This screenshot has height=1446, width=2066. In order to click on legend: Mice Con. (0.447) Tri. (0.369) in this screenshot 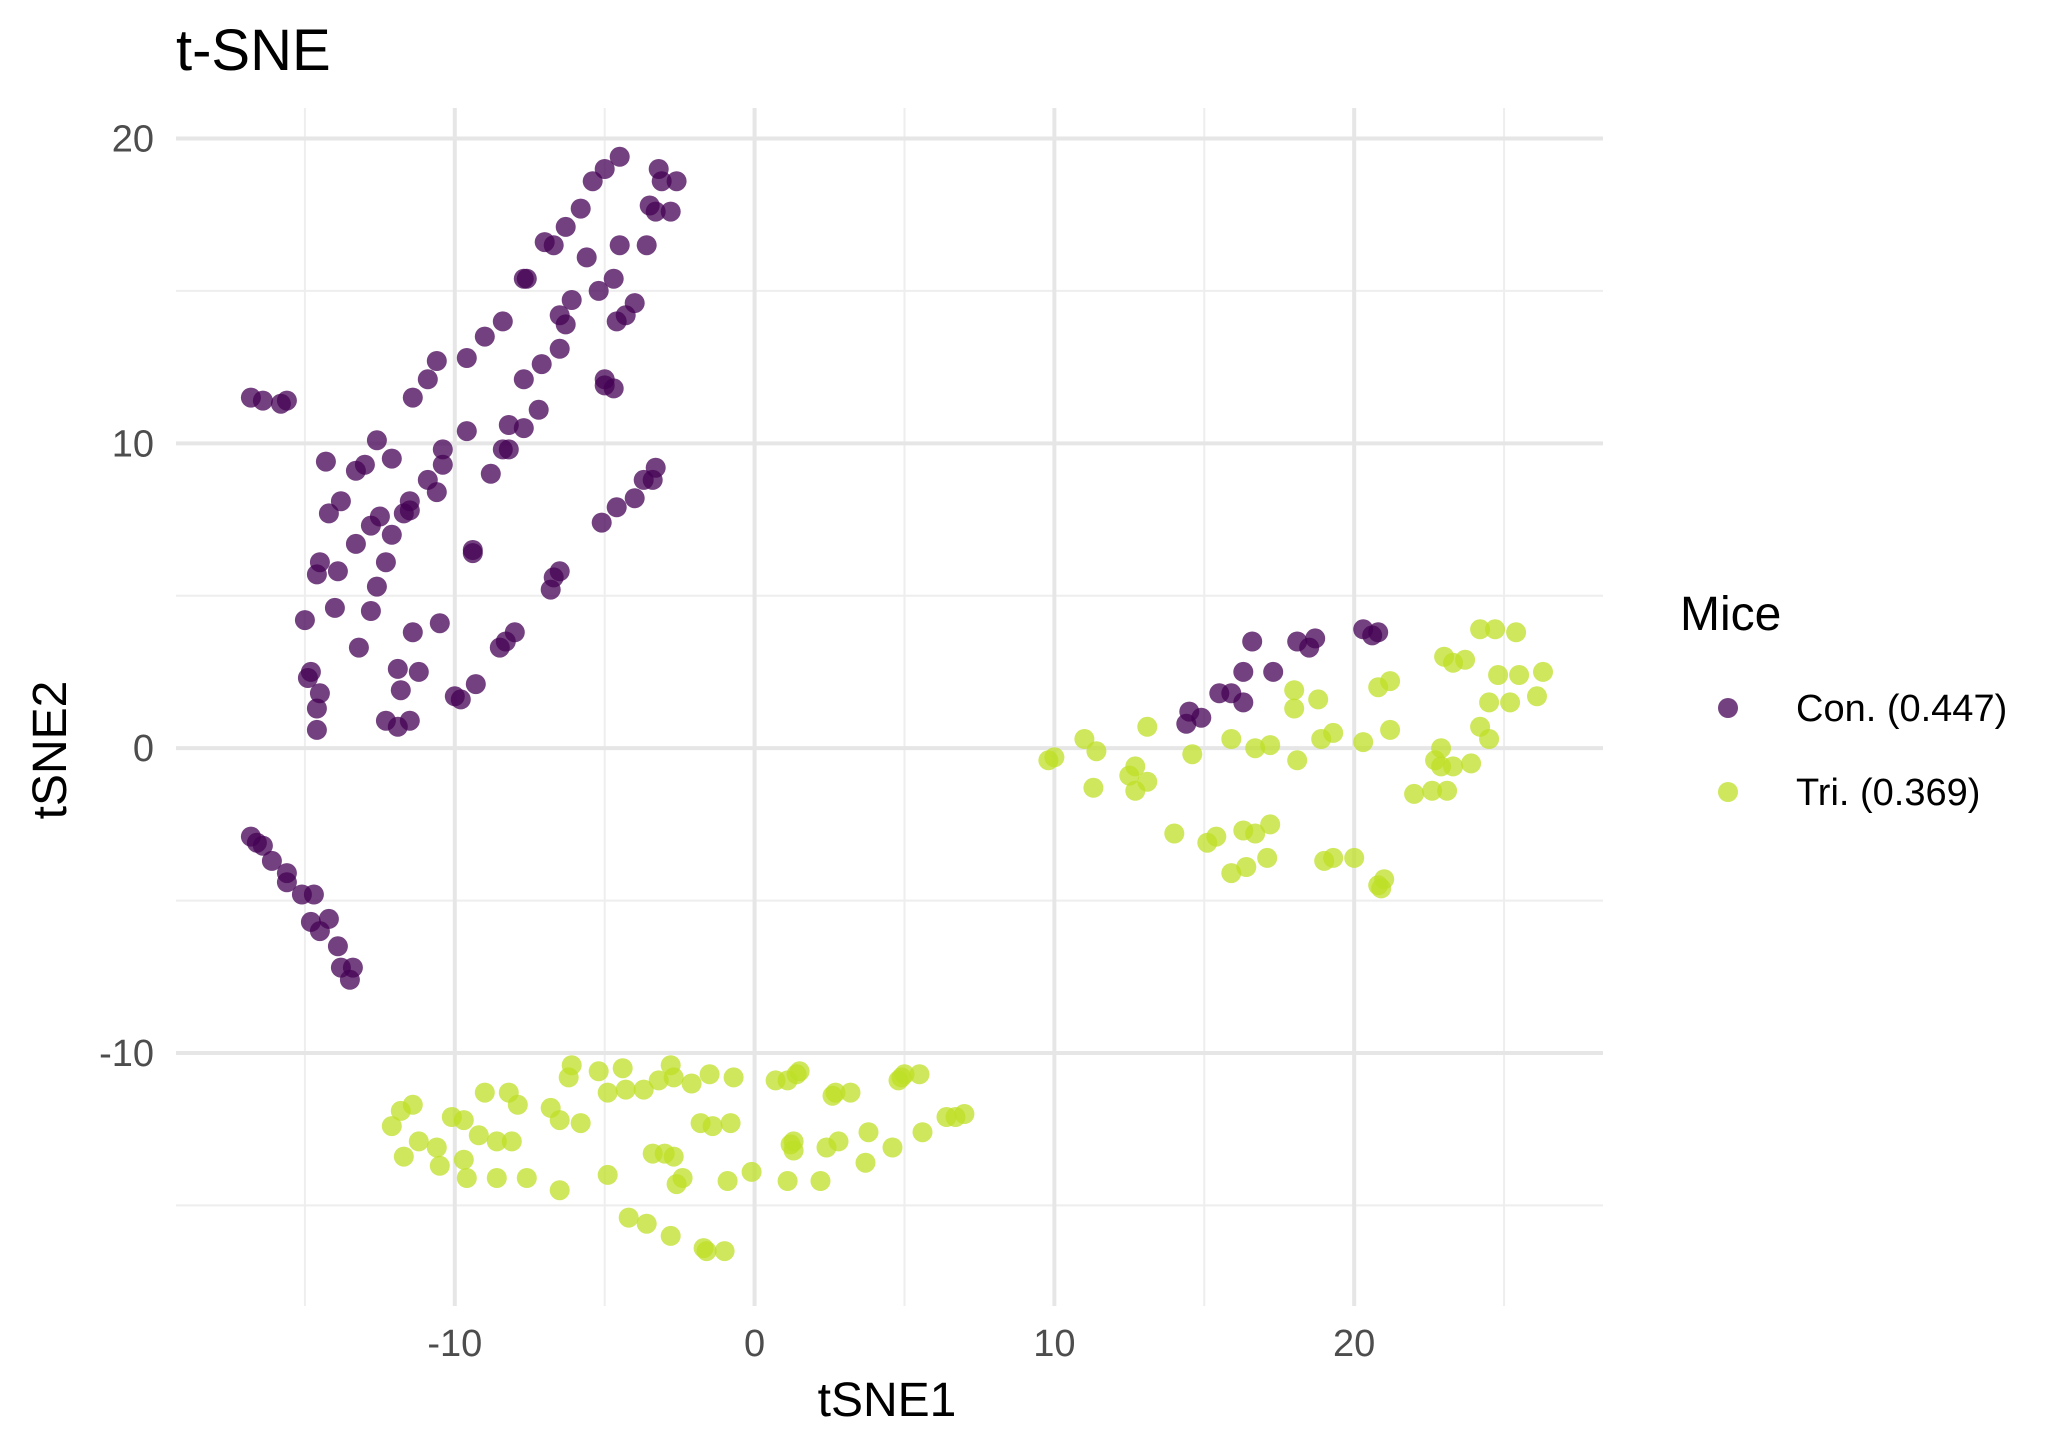, I will do `click(1843, 701)`.